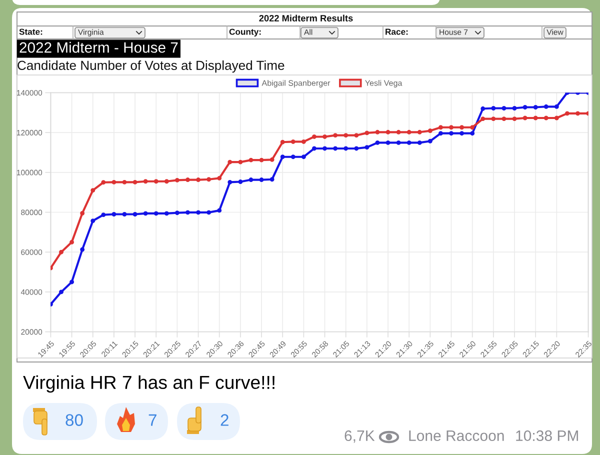 The image size is (600, 455). Describe the element at coordinates (148, 384) in the screenshot. I see `text: Virginia HR 7 has an F curve!!!` at that location.